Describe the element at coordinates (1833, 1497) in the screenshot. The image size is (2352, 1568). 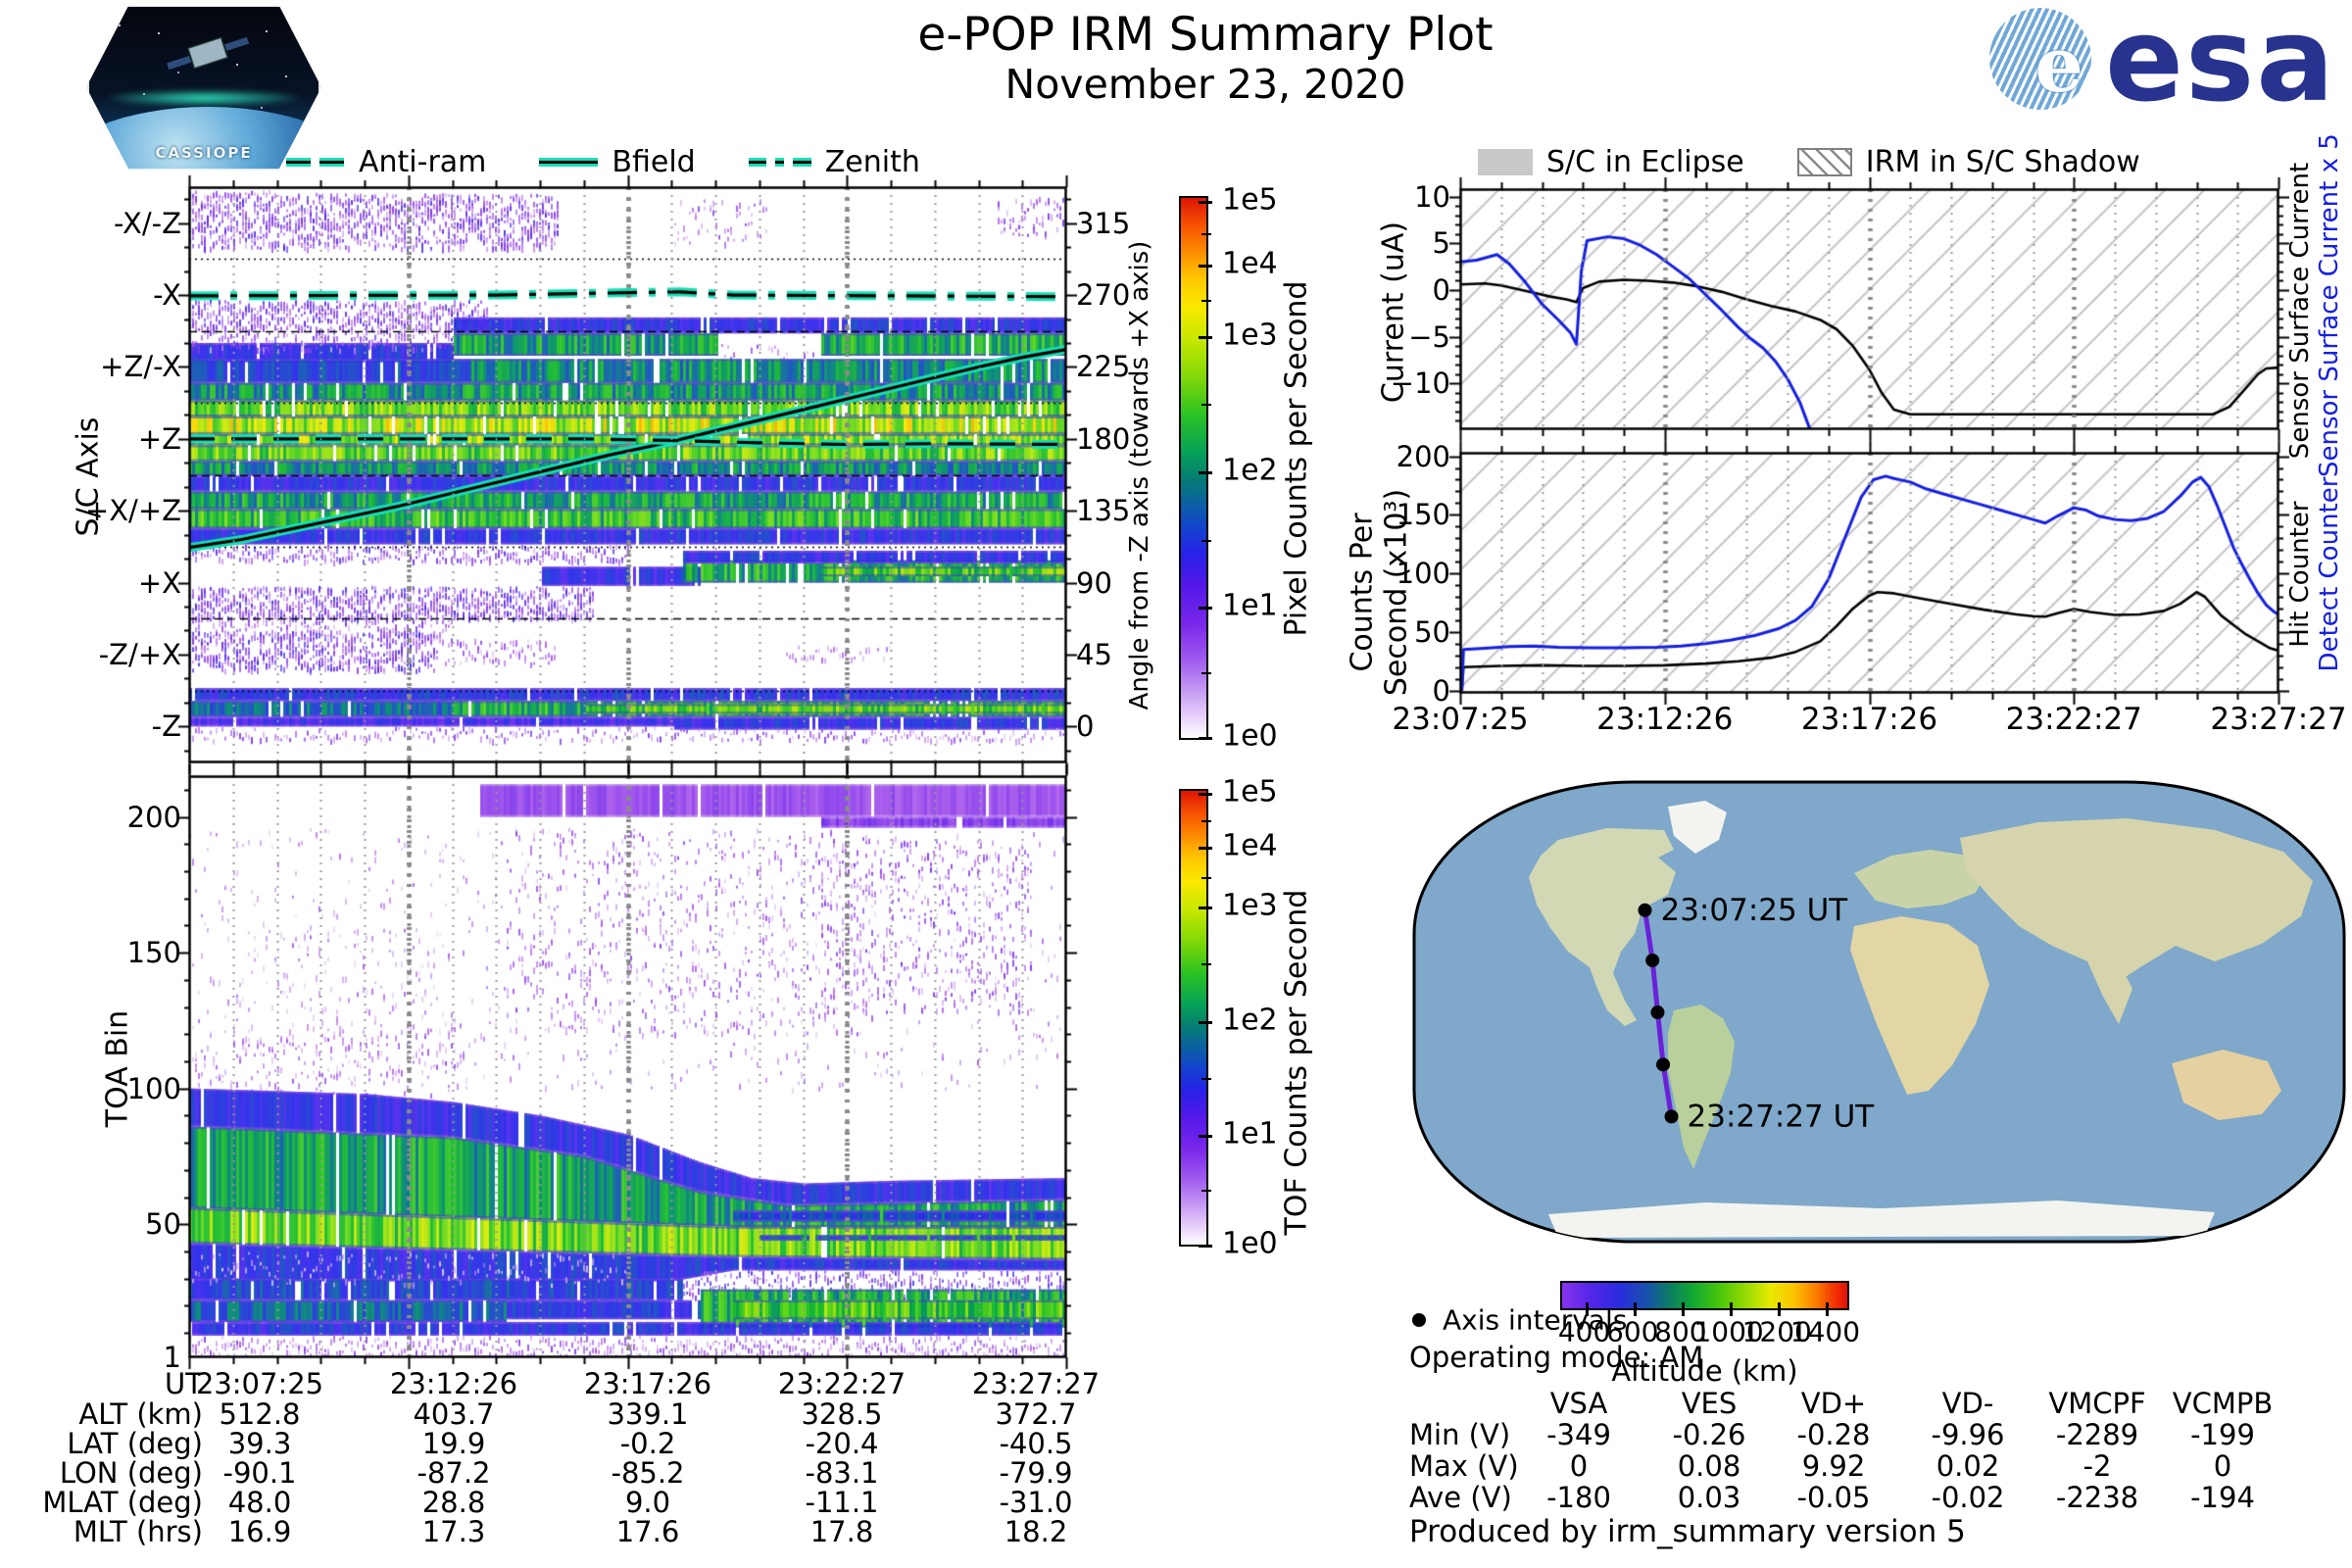
I see `volt-value: -0.05` at that location.